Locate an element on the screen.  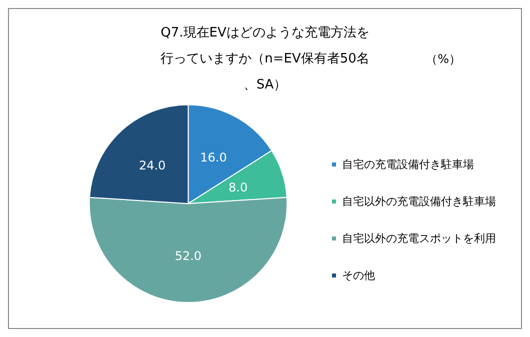
legend-label: 自宅以外の充電設備付き駐車場 is located at coordinates (419, 201).